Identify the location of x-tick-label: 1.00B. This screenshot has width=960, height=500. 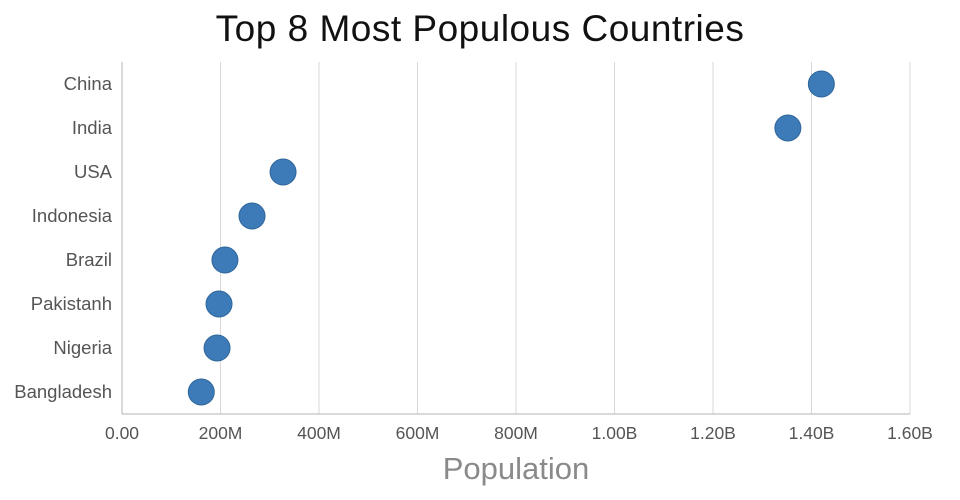
(615, 433).